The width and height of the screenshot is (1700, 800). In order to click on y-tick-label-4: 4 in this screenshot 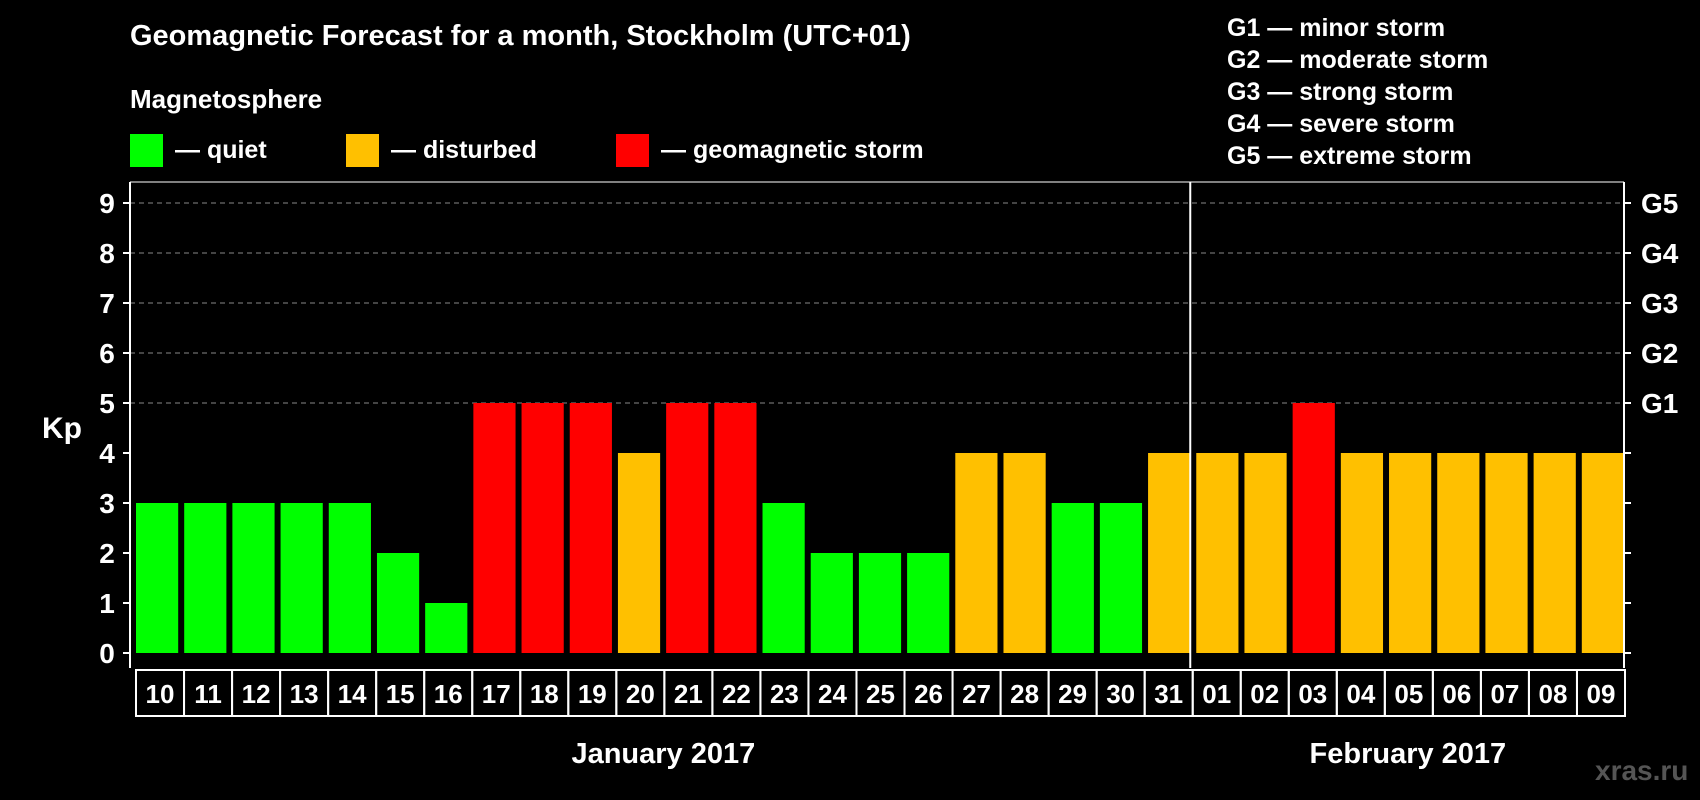, I will do `click(107, 453)`.